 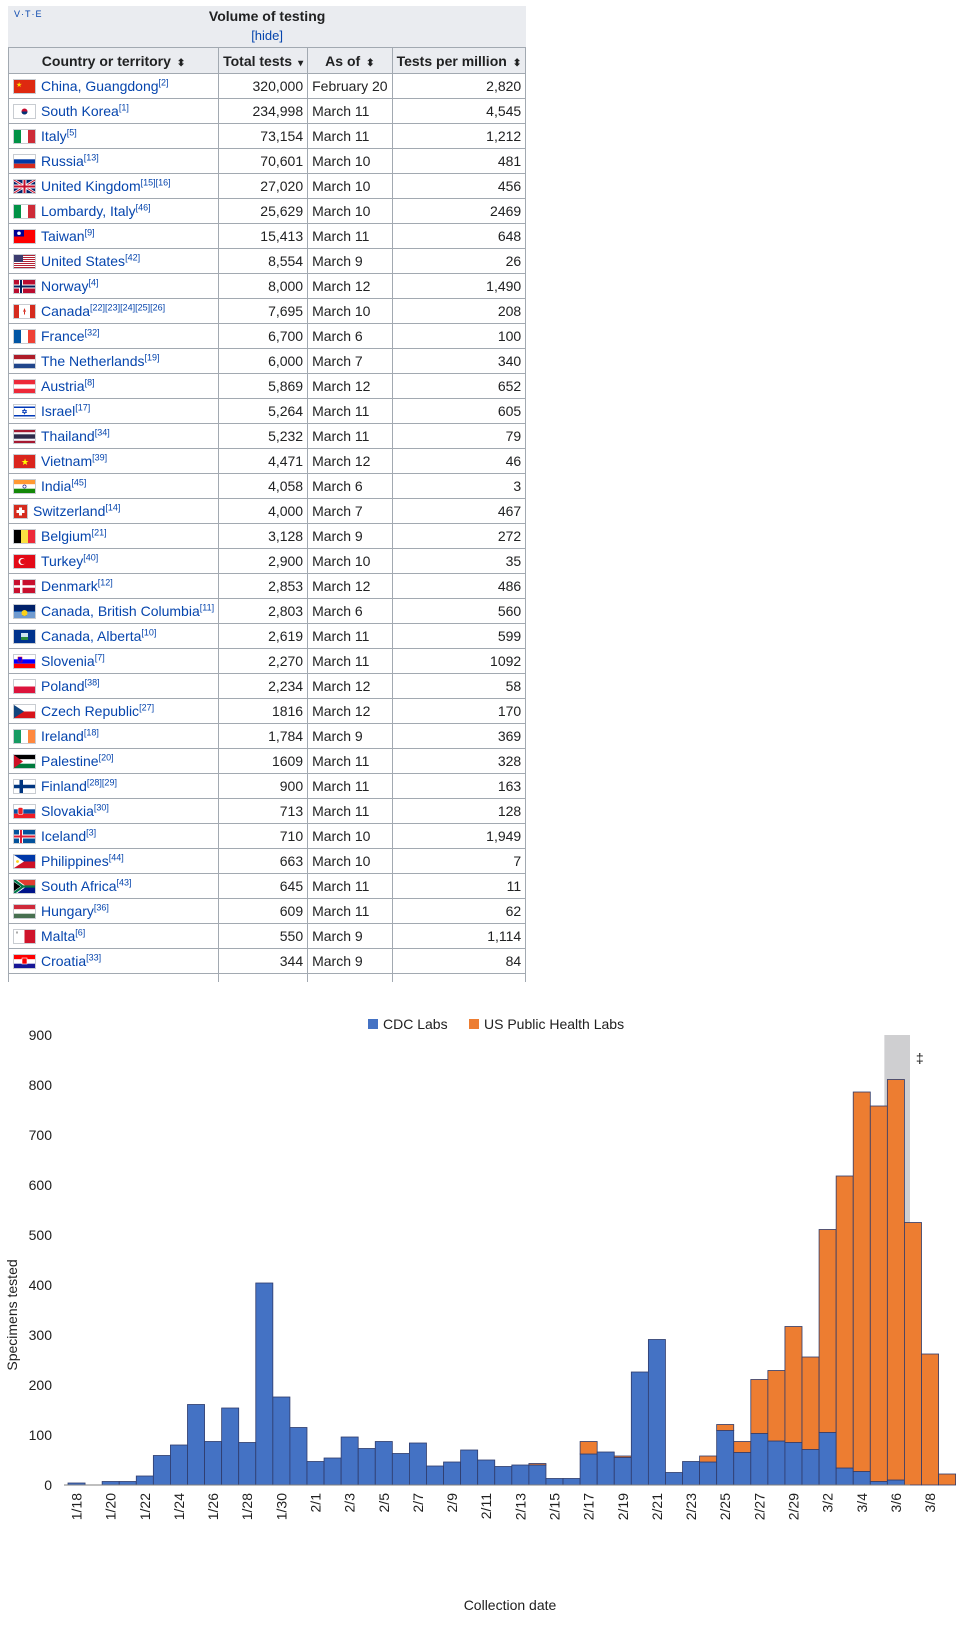 I want to click on country-link: Finland, so click(x=64, y=785).